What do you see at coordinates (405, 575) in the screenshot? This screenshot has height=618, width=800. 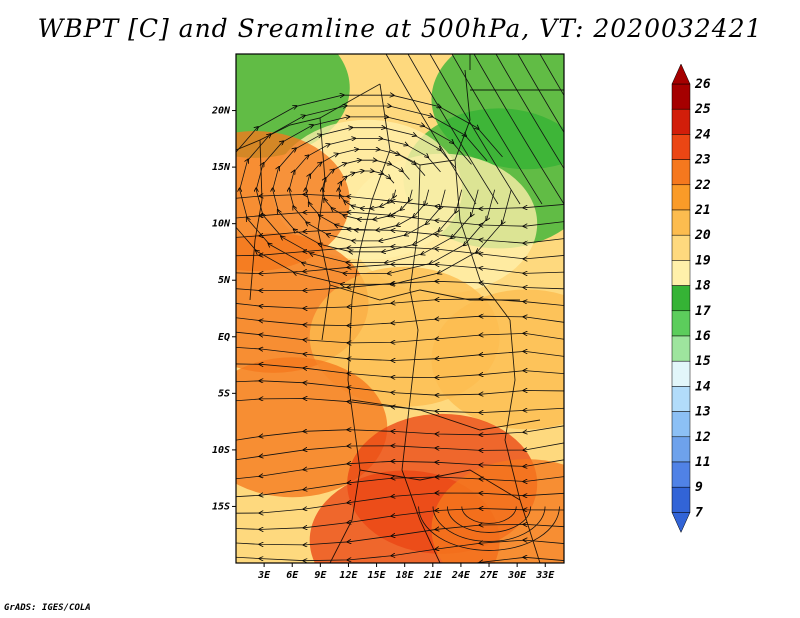 I see `lon-tick-label: 18E` at bounding box center [405, 575].